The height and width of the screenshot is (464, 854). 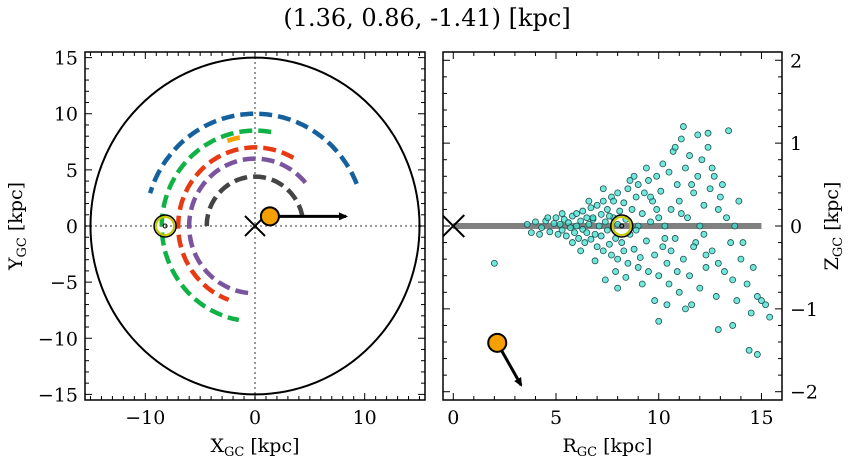 What do you see at coordinates (796, 144) in the screenshot?
I see `y-tick-label: 1` at bounding box center [796, 144].